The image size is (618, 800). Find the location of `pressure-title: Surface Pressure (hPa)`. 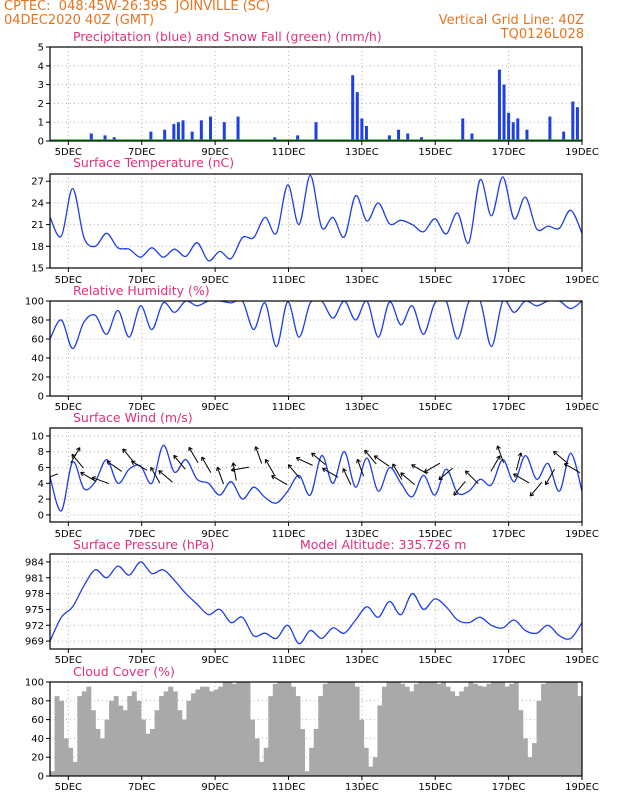

pressure-title: Surface Pressure (hPa) is located at coordinates (143, 544).